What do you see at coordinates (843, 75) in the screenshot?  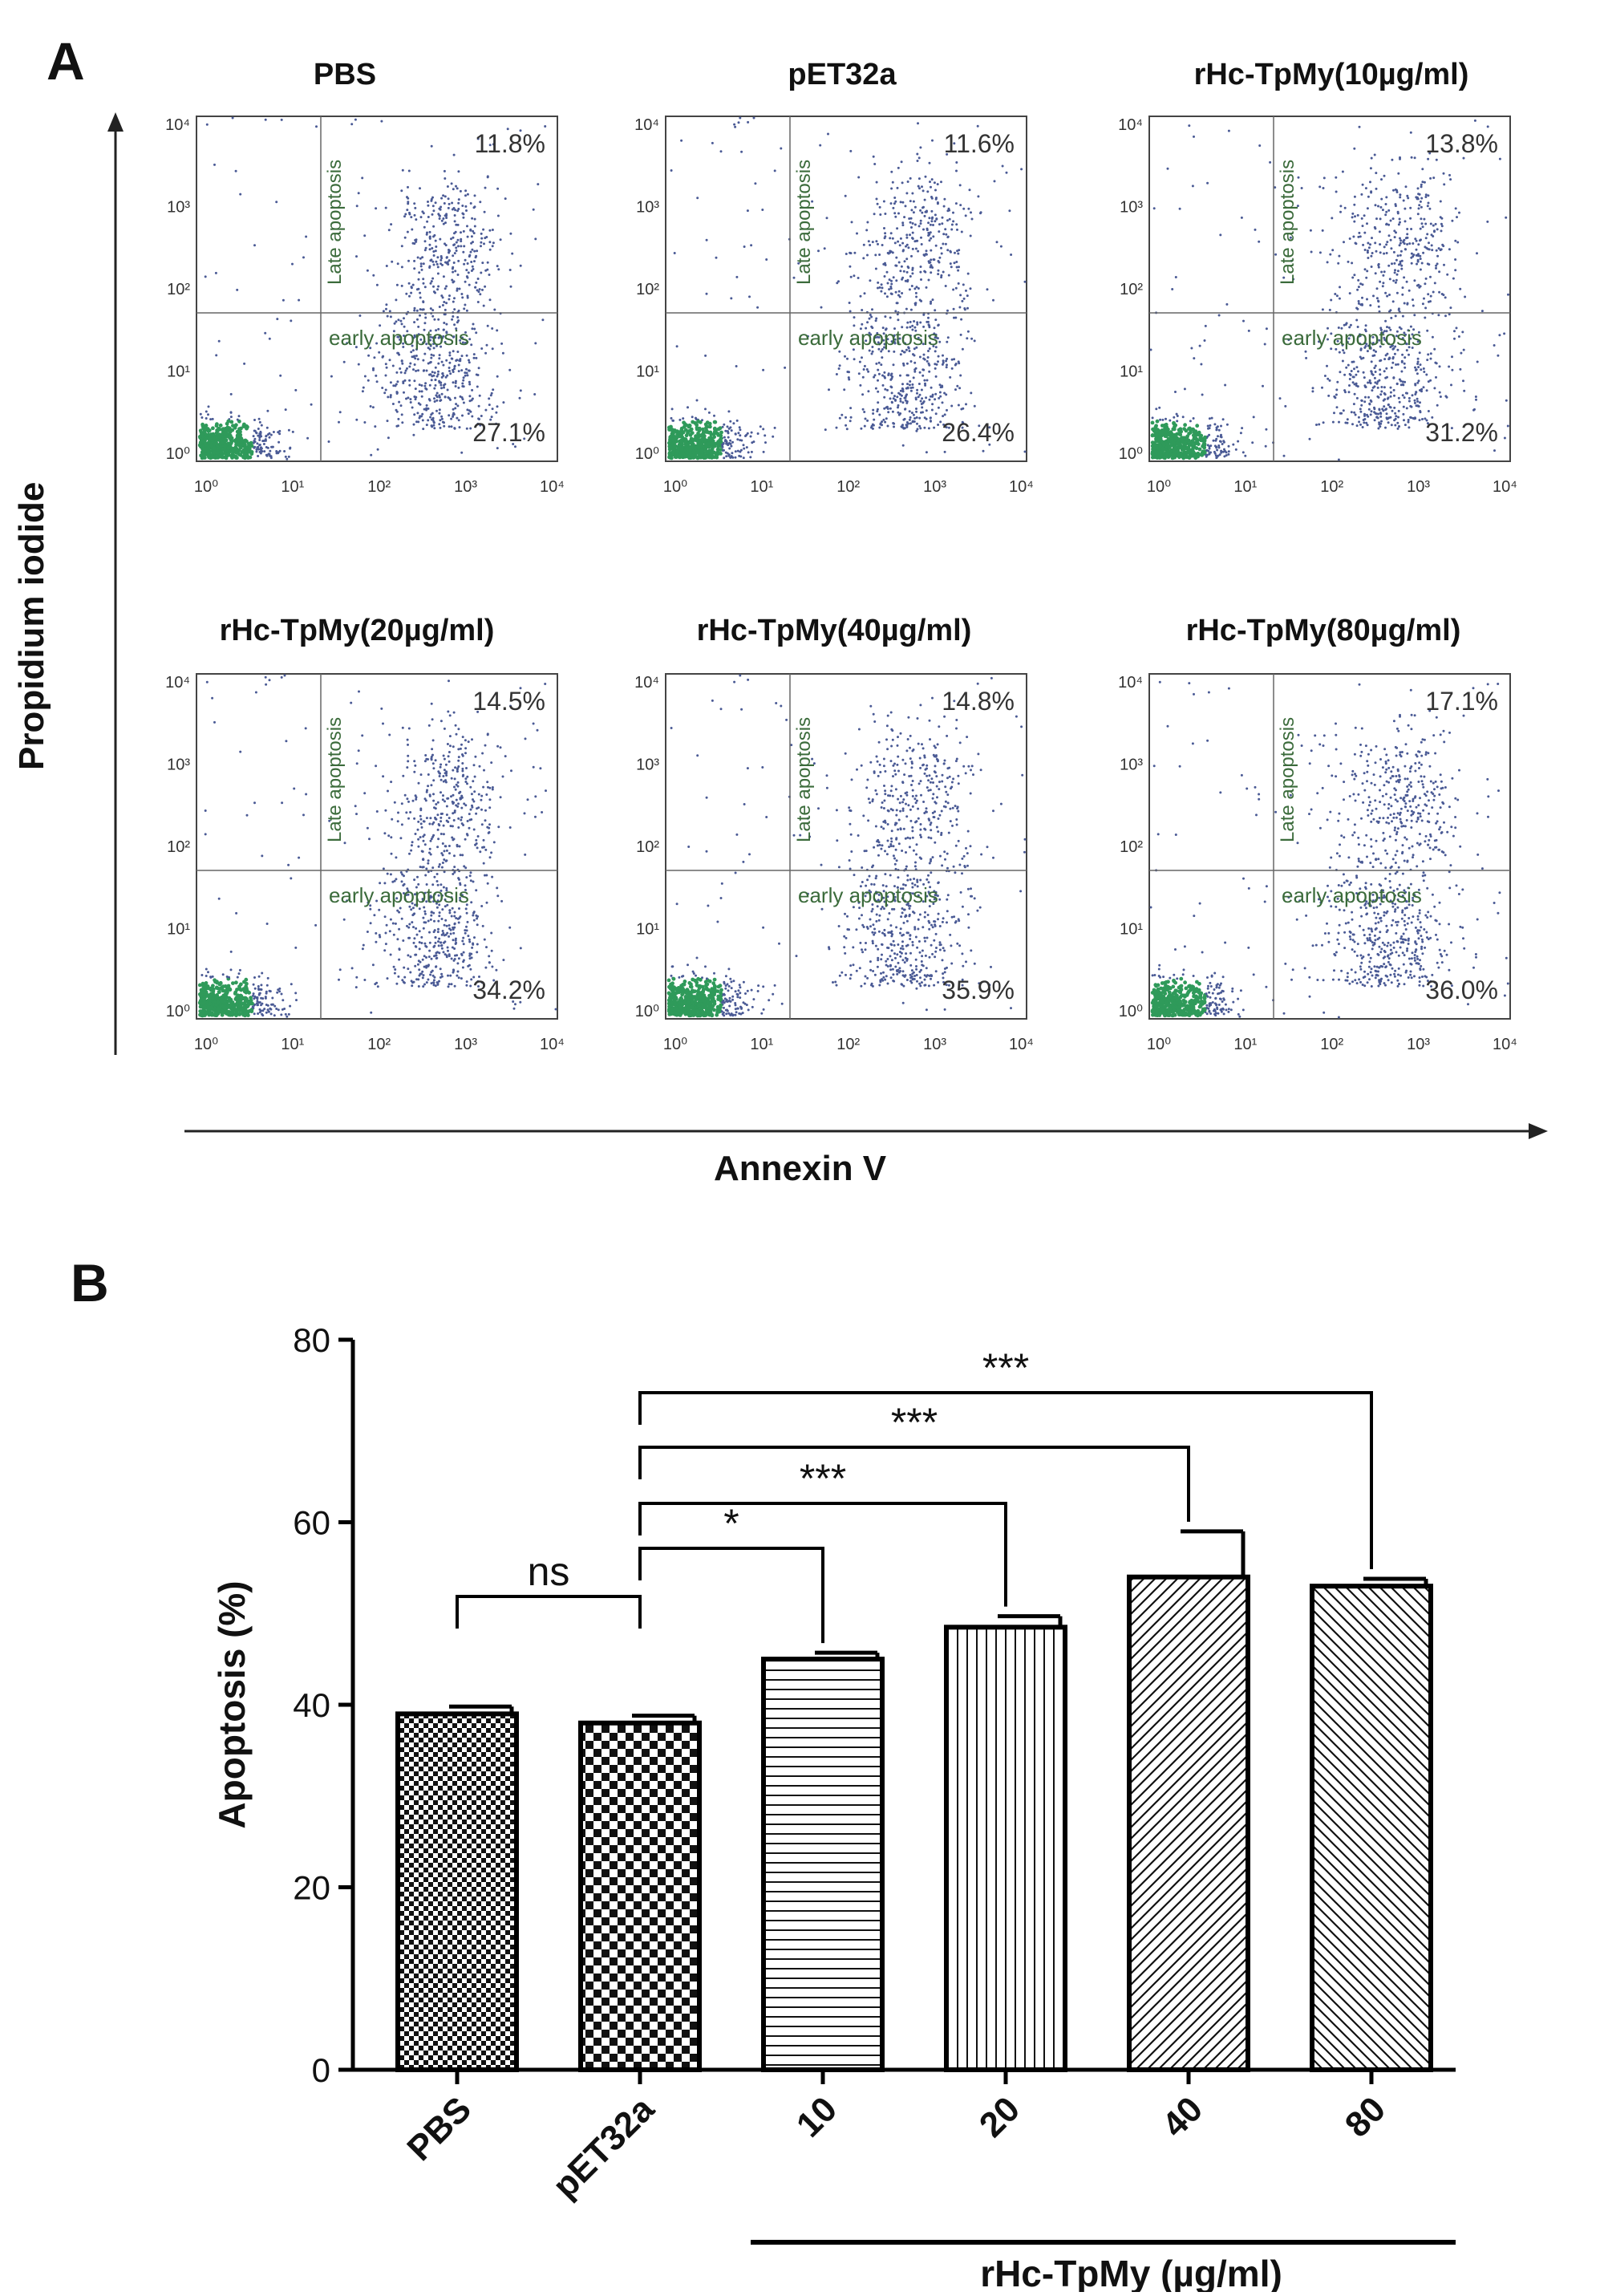 I see `plot-title: pET32a` at bounding box center [843, 75].